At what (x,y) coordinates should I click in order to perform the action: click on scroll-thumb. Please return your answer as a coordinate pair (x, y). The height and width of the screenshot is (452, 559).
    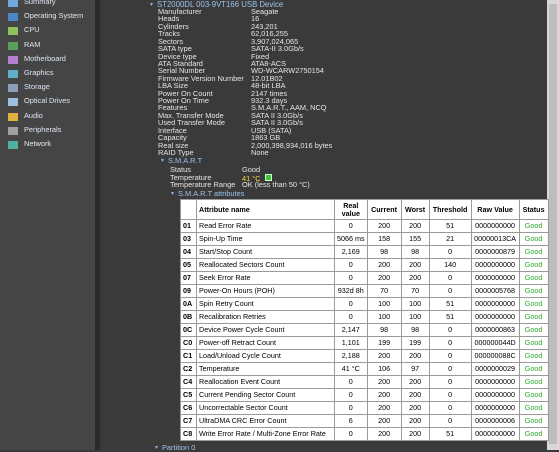
    Looking at the image, I should click on (553, 224).